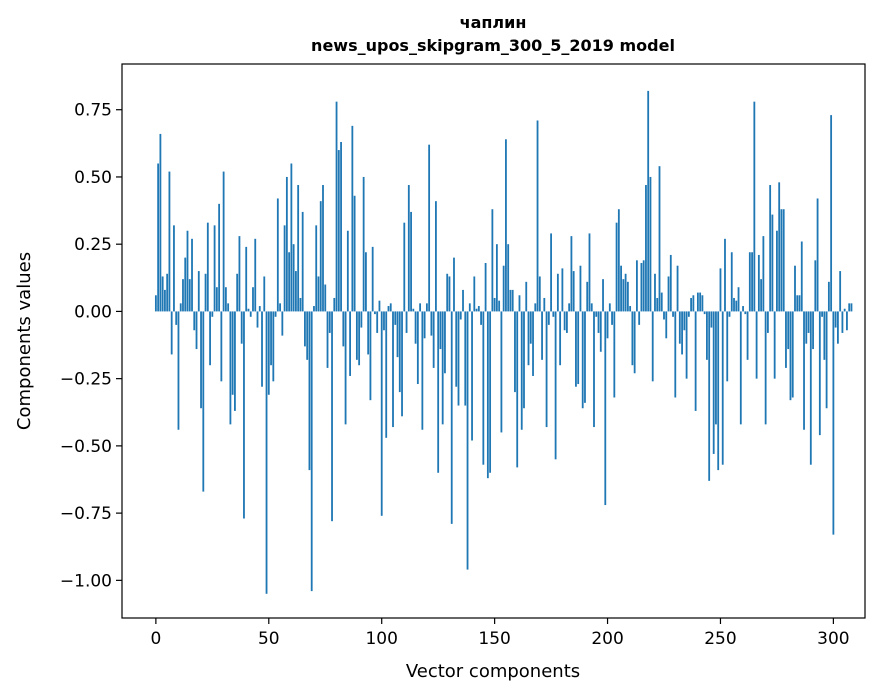 The image size is (880, 696). I want to click on y-tick-label: 0.25, so click(93, 245).